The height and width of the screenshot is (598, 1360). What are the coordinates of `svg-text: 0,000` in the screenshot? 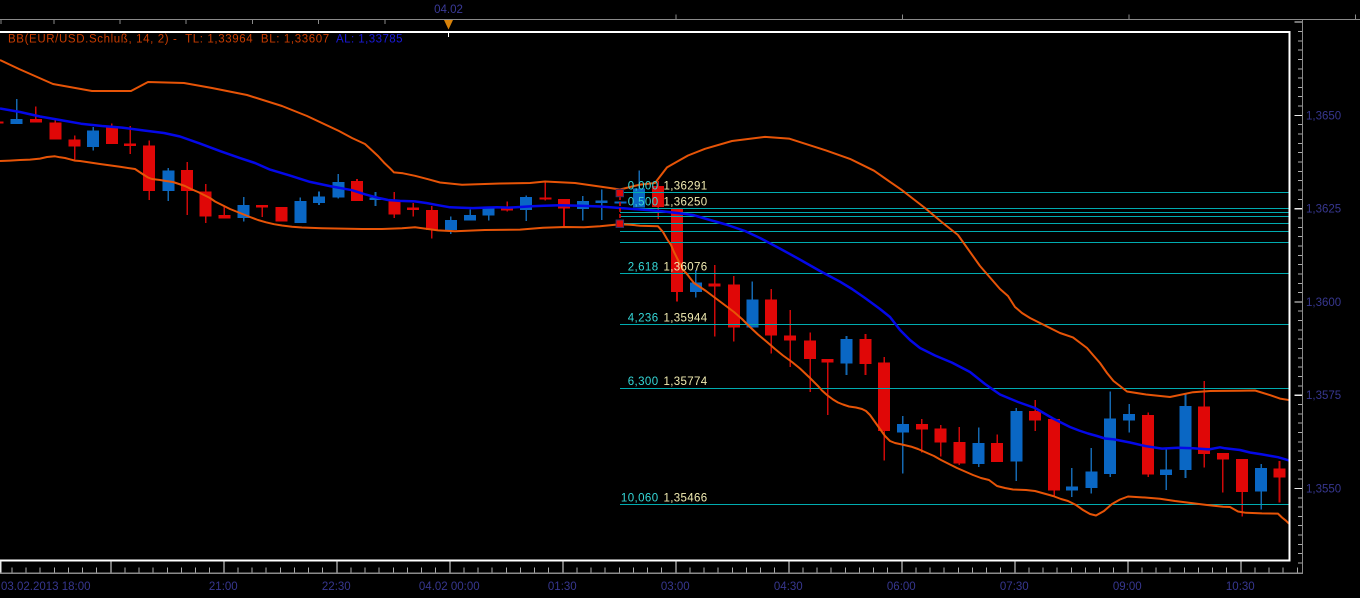 It's located at (643, 186).